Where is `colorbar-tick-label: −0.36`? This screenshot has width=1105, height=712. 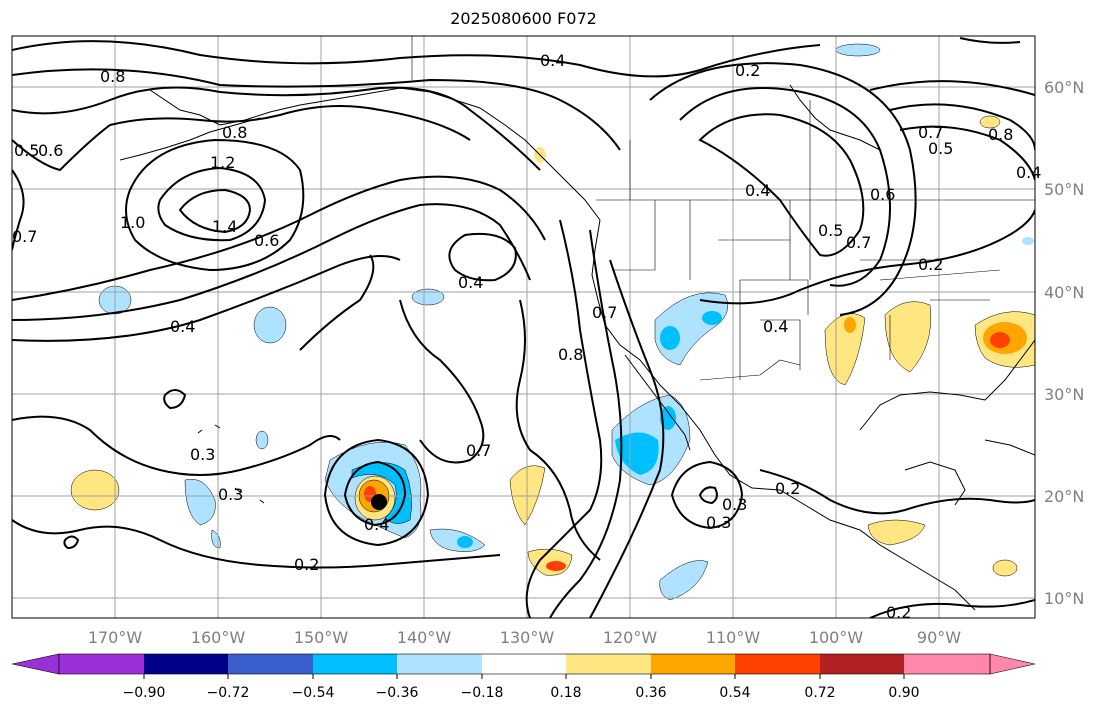 colorbar-tick-label: −0.36 is located at coordinates (397, 693).